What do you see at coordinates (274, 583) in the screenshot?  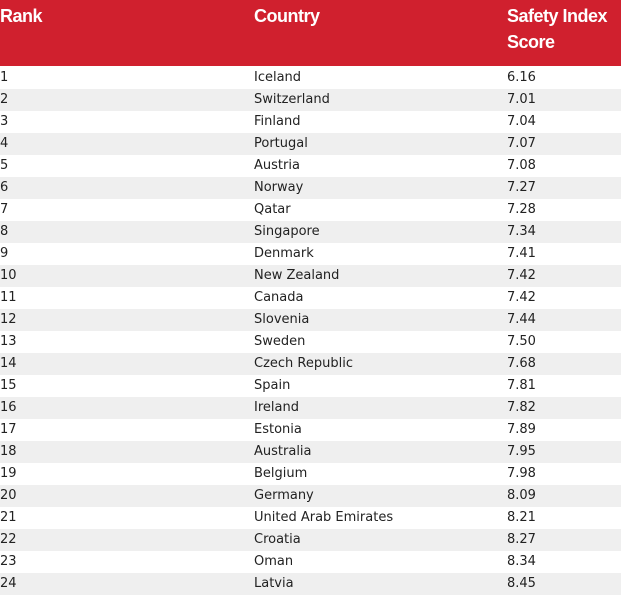 I see `table-cell: Latvia` at bounding box center [274, 583].